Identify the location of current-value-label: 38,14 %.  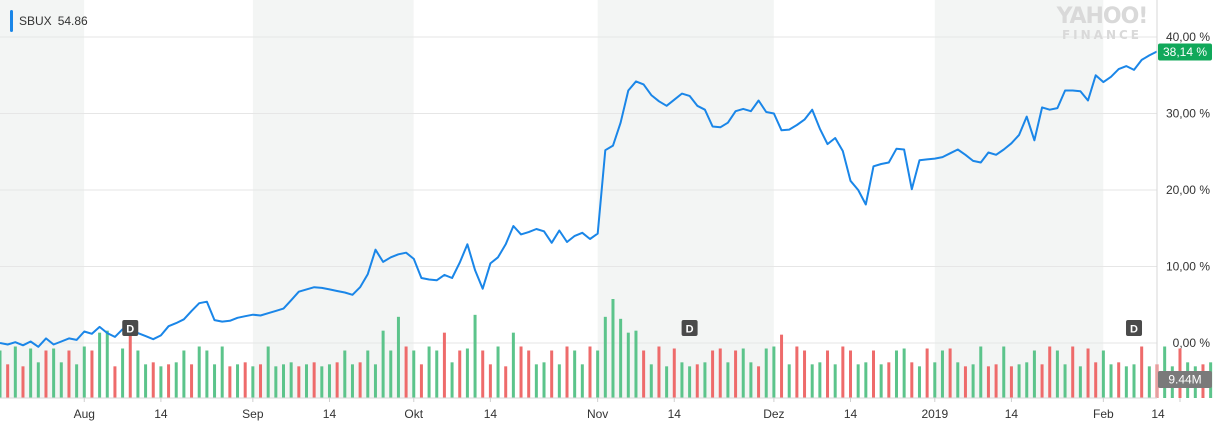
(1185, 52).